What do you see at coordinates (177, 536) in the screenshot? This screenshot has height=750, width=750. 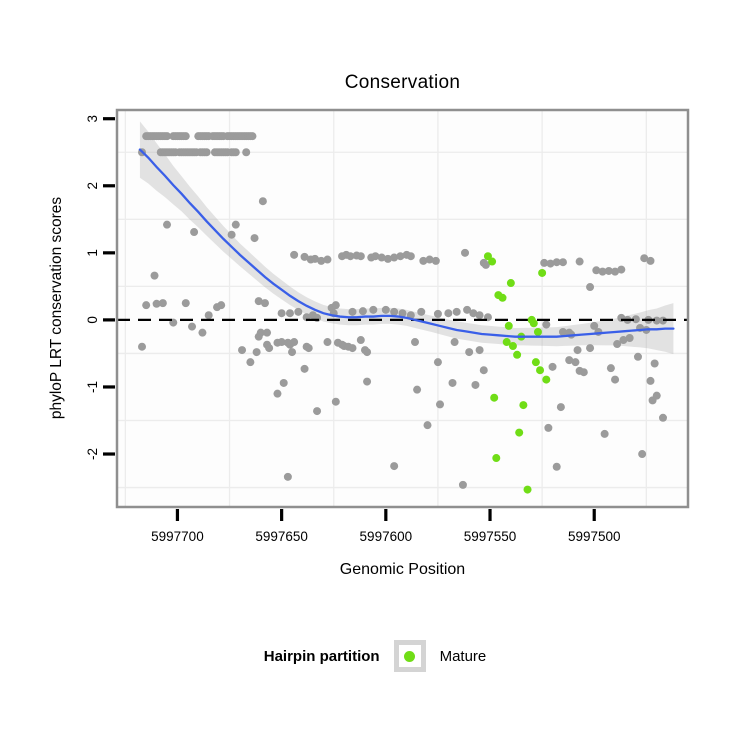 I see `x-tick-label: 5997700` at bounding box center [177, 536].